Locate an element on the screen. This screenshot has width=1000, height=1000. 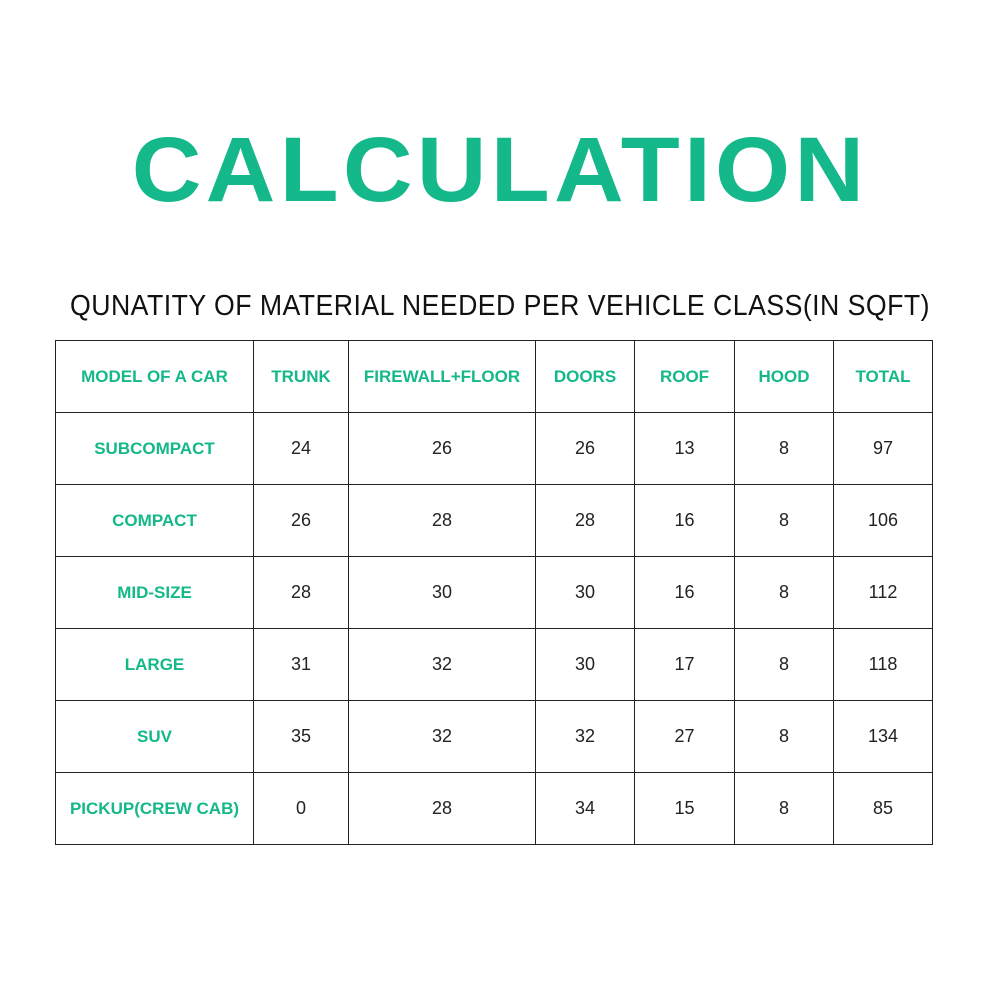
row-label: COMPACT is located at coordinates (154, 520).